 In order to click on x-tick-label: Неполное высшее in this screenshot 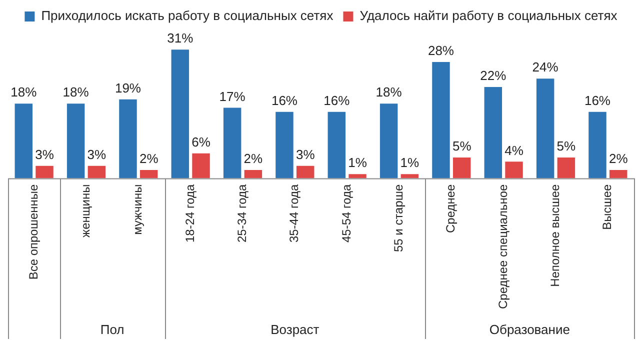, I will do `click(555, 235)`.